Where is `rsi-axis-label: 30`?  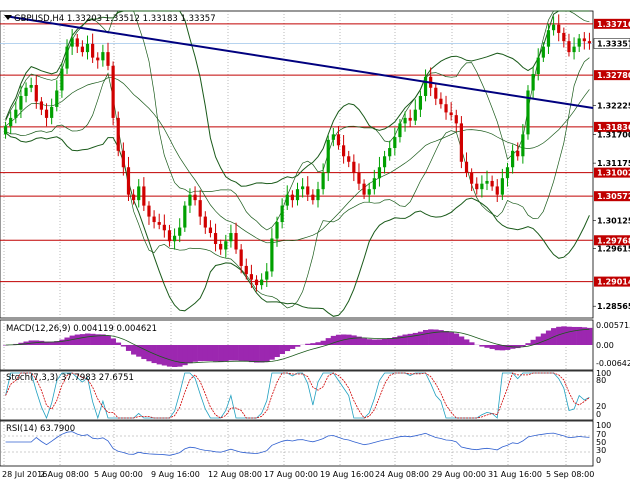 rsi-axis-label: 30 is located at coordinates (601, 450).